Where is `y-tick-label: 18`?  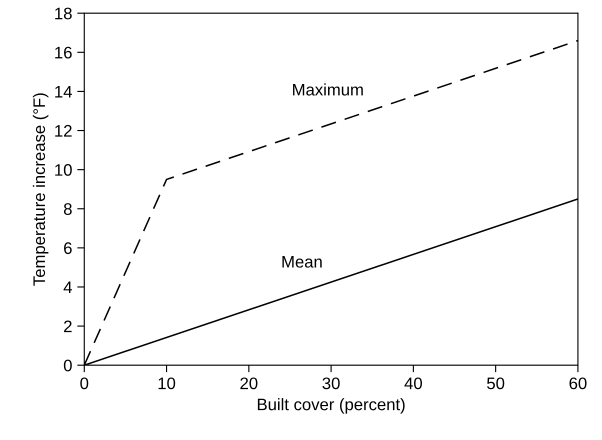
y-tick-label: 18 is located at coordinates (63, 14).